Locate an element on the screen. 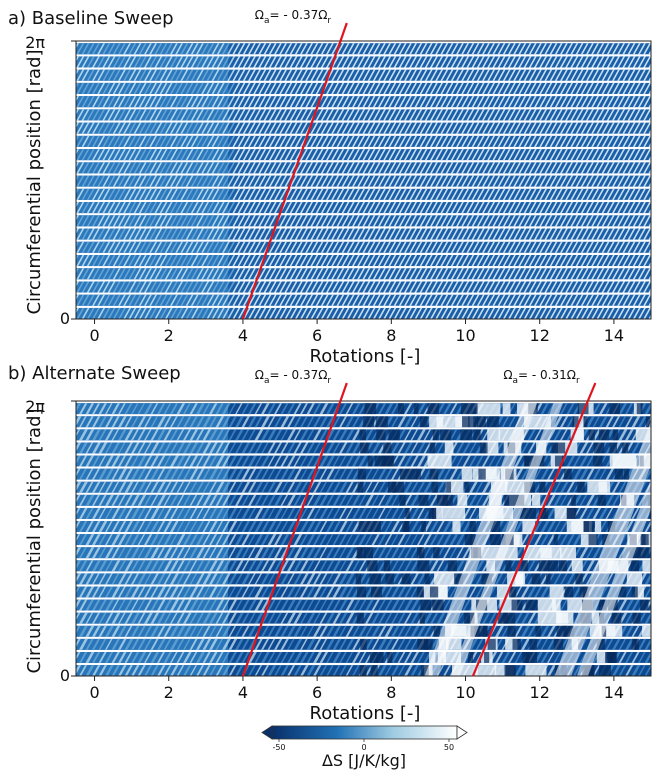  panel-a-xlabel: Rotations [-] is located at coordinates (365, 356).